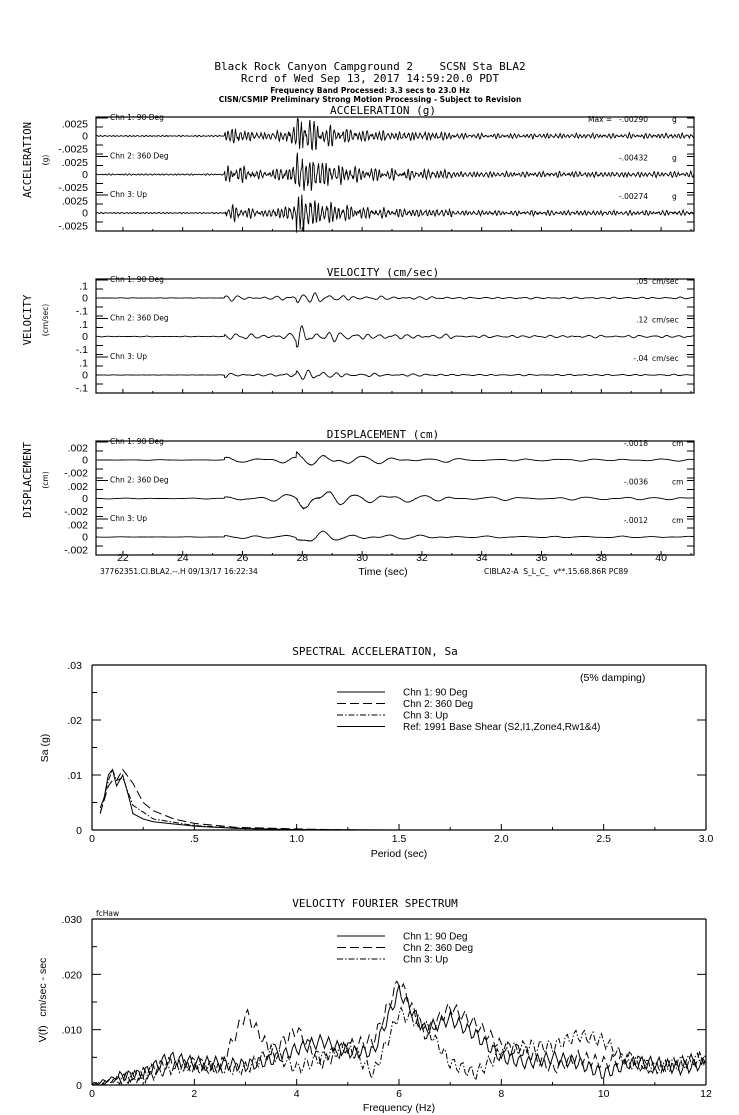  I want to click on channel-peak-value: .05, so click(642, 281).